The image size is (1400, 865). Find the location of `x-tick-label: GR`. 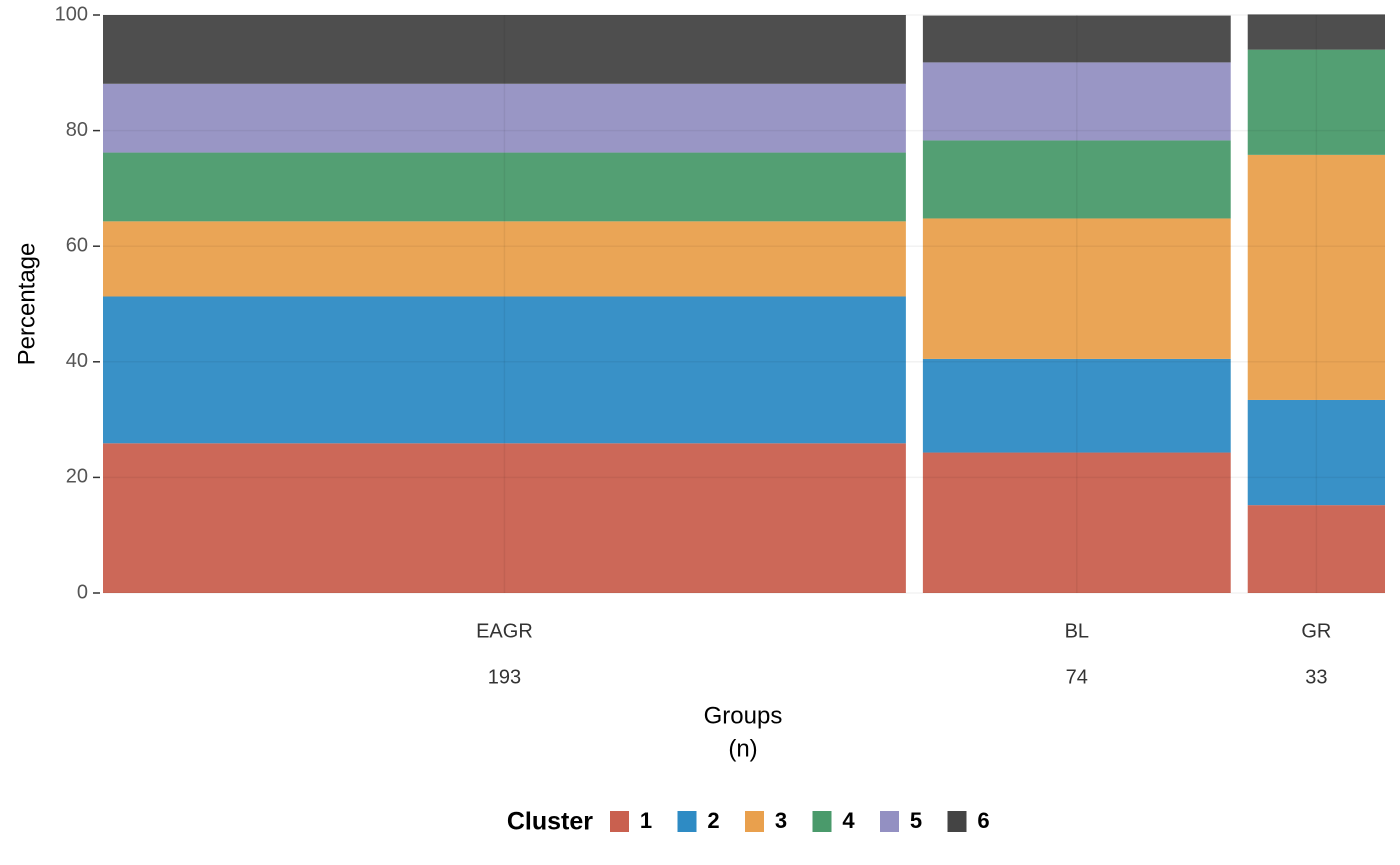

x-tick-label: GR is located at coordinates (1316, 631).